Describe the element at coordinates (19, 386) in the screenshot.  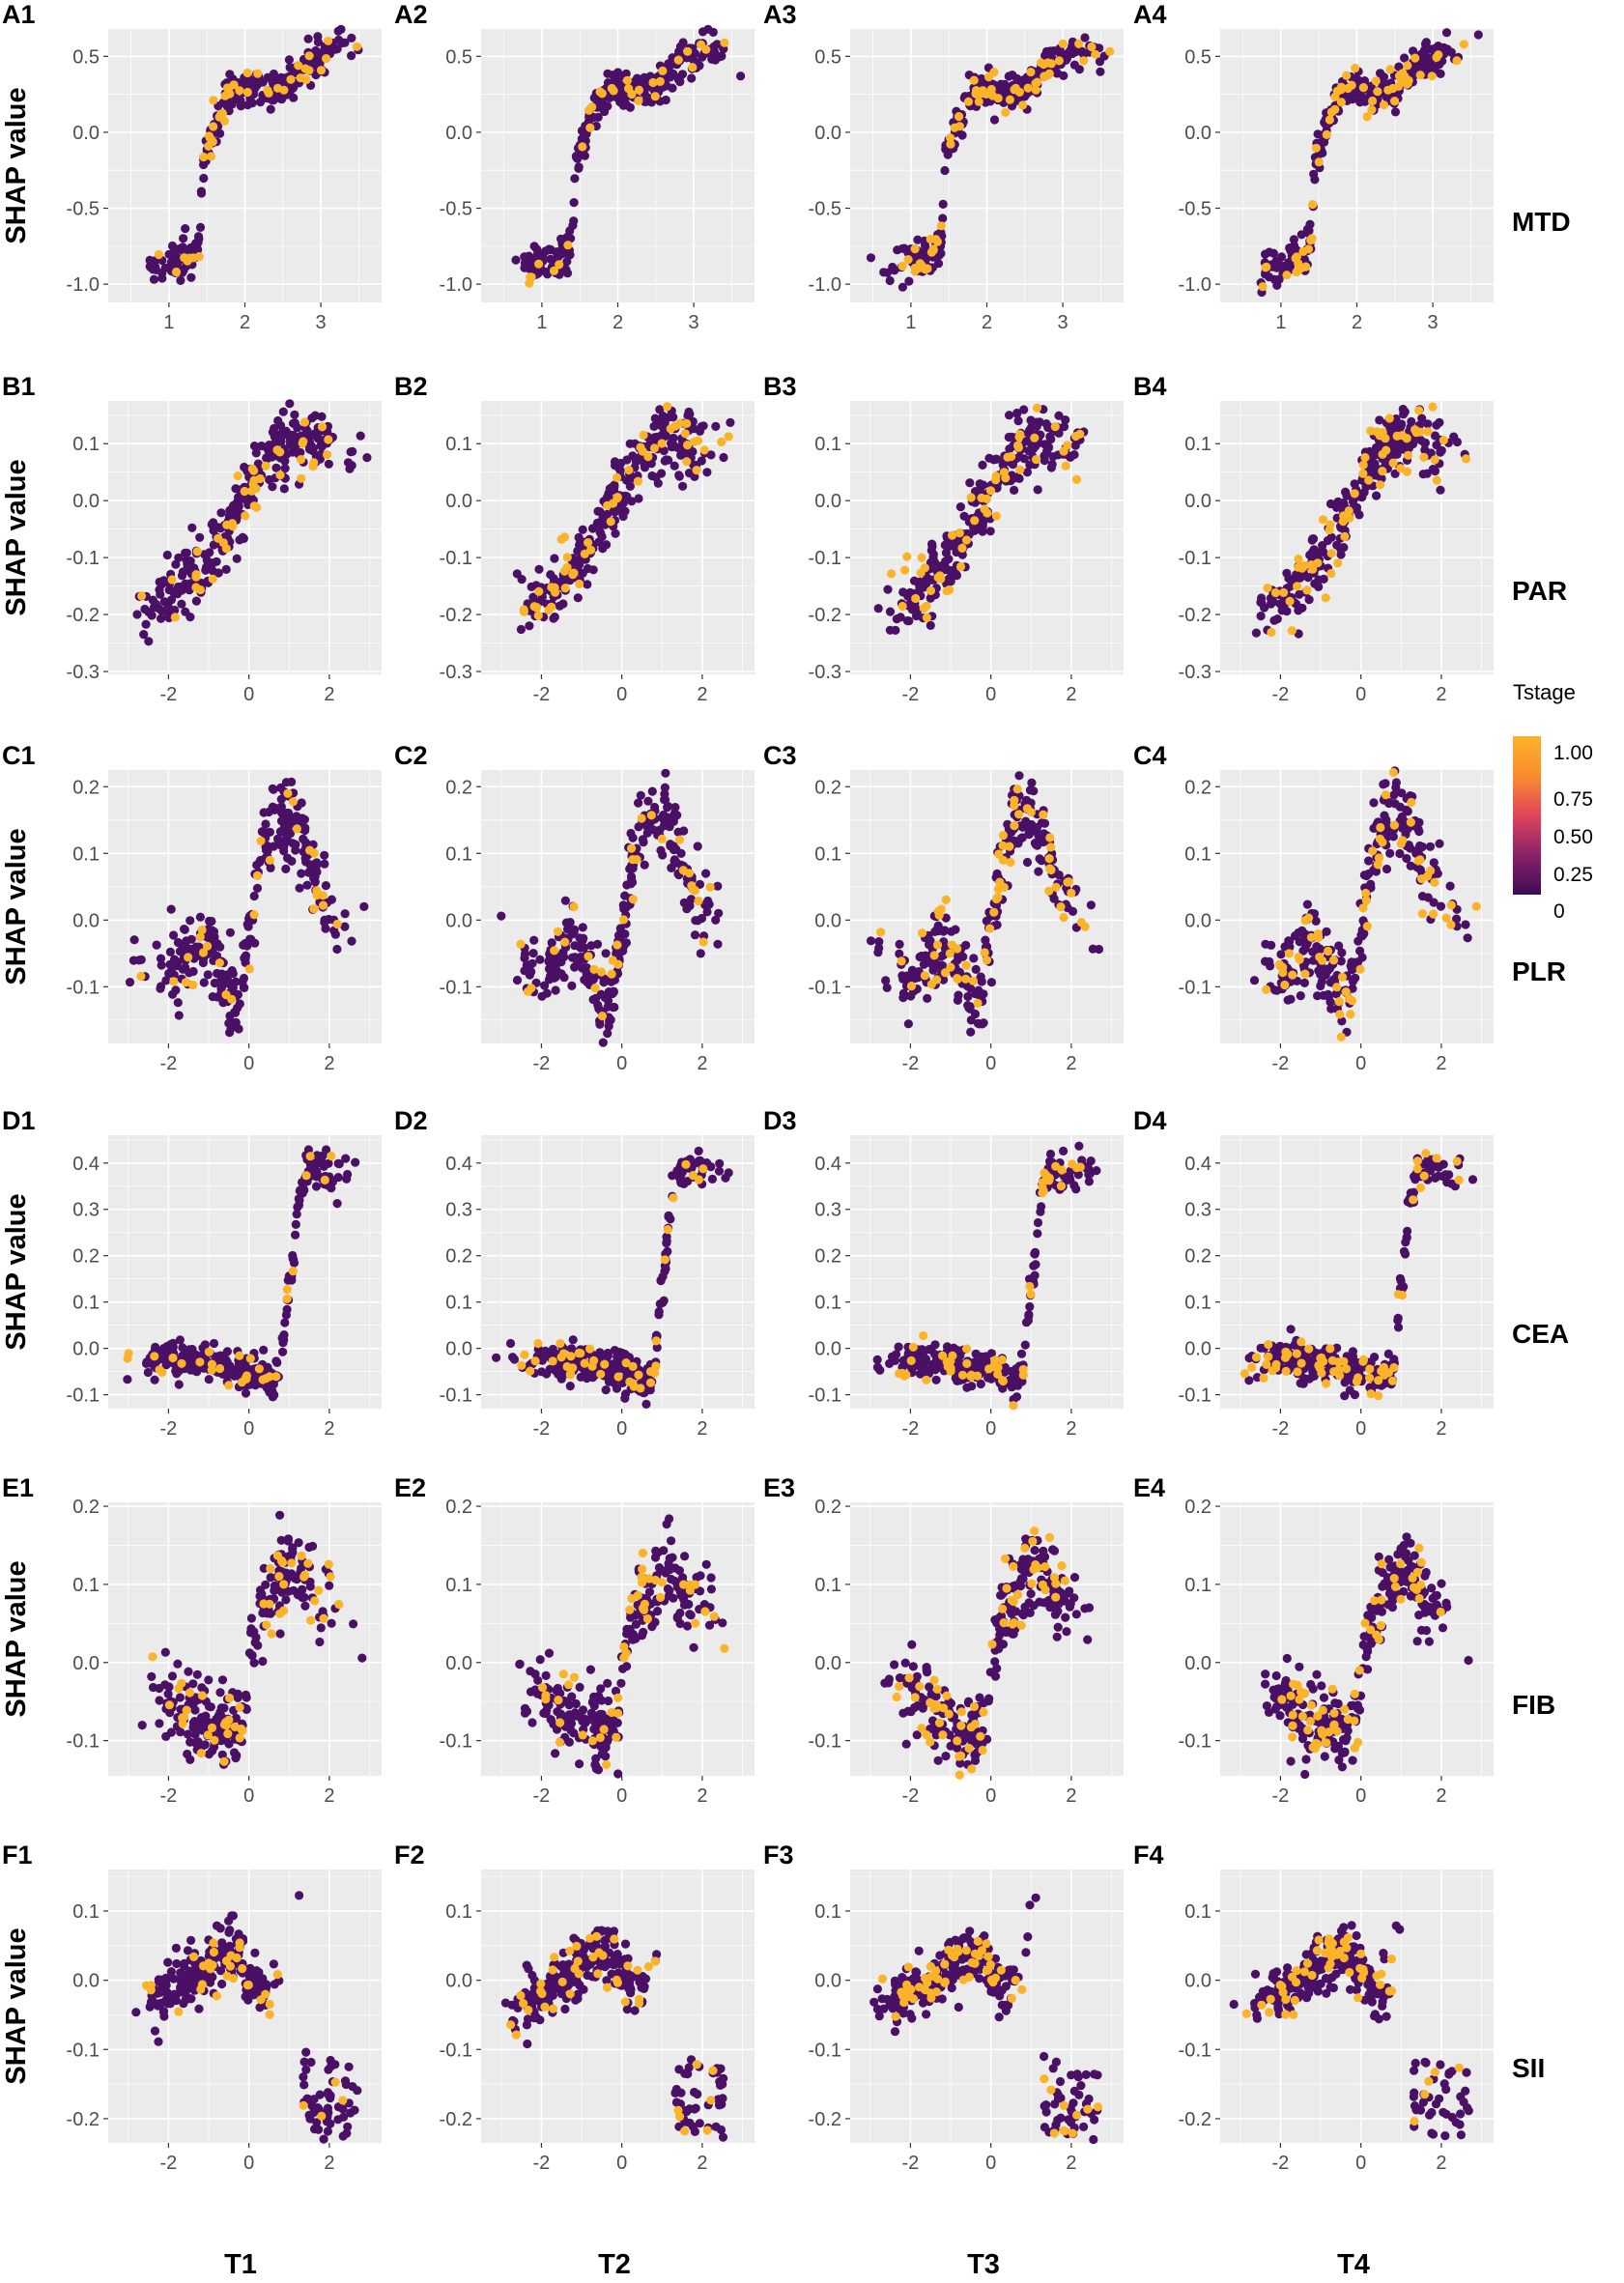
I see `panel-label: B1` at that location.